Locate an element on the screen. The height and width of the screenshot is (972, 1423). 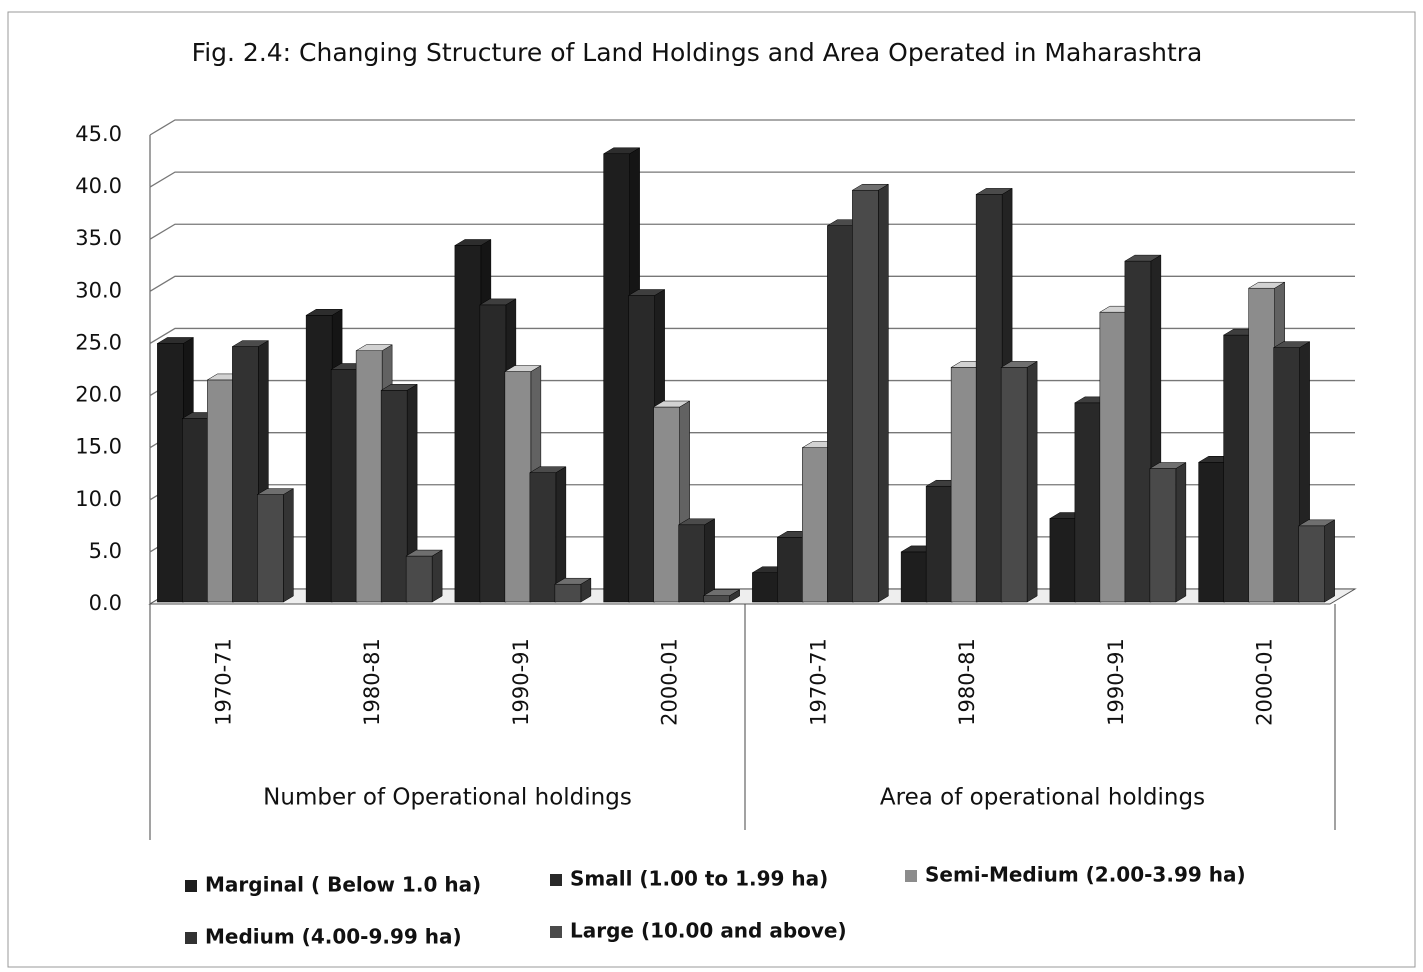
y-tick-label: 20.0 is located at coordinates (98, 395).